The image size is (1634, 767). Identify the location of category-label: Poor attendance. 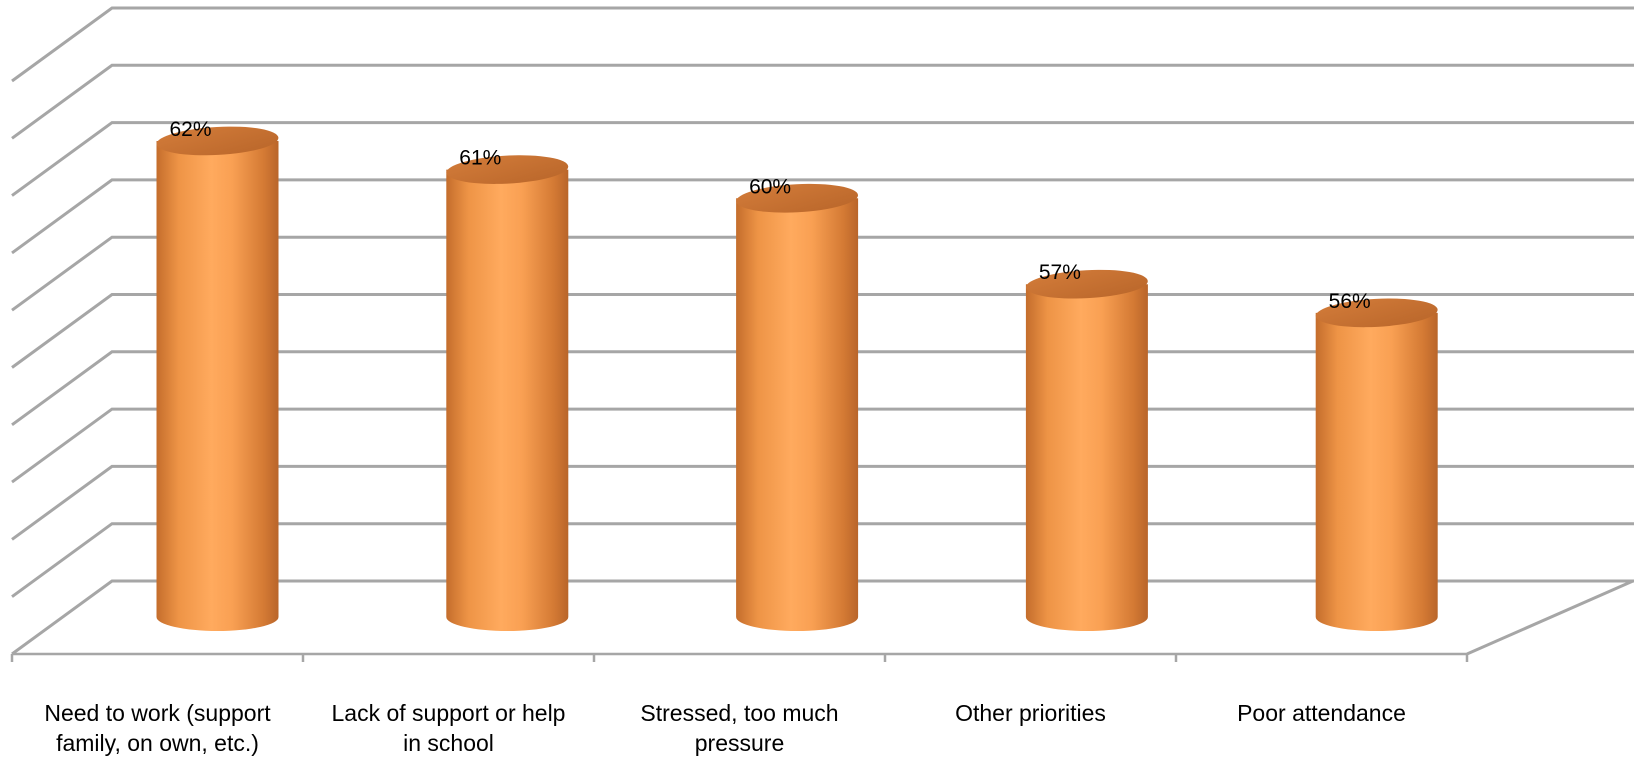
(1321, 713).